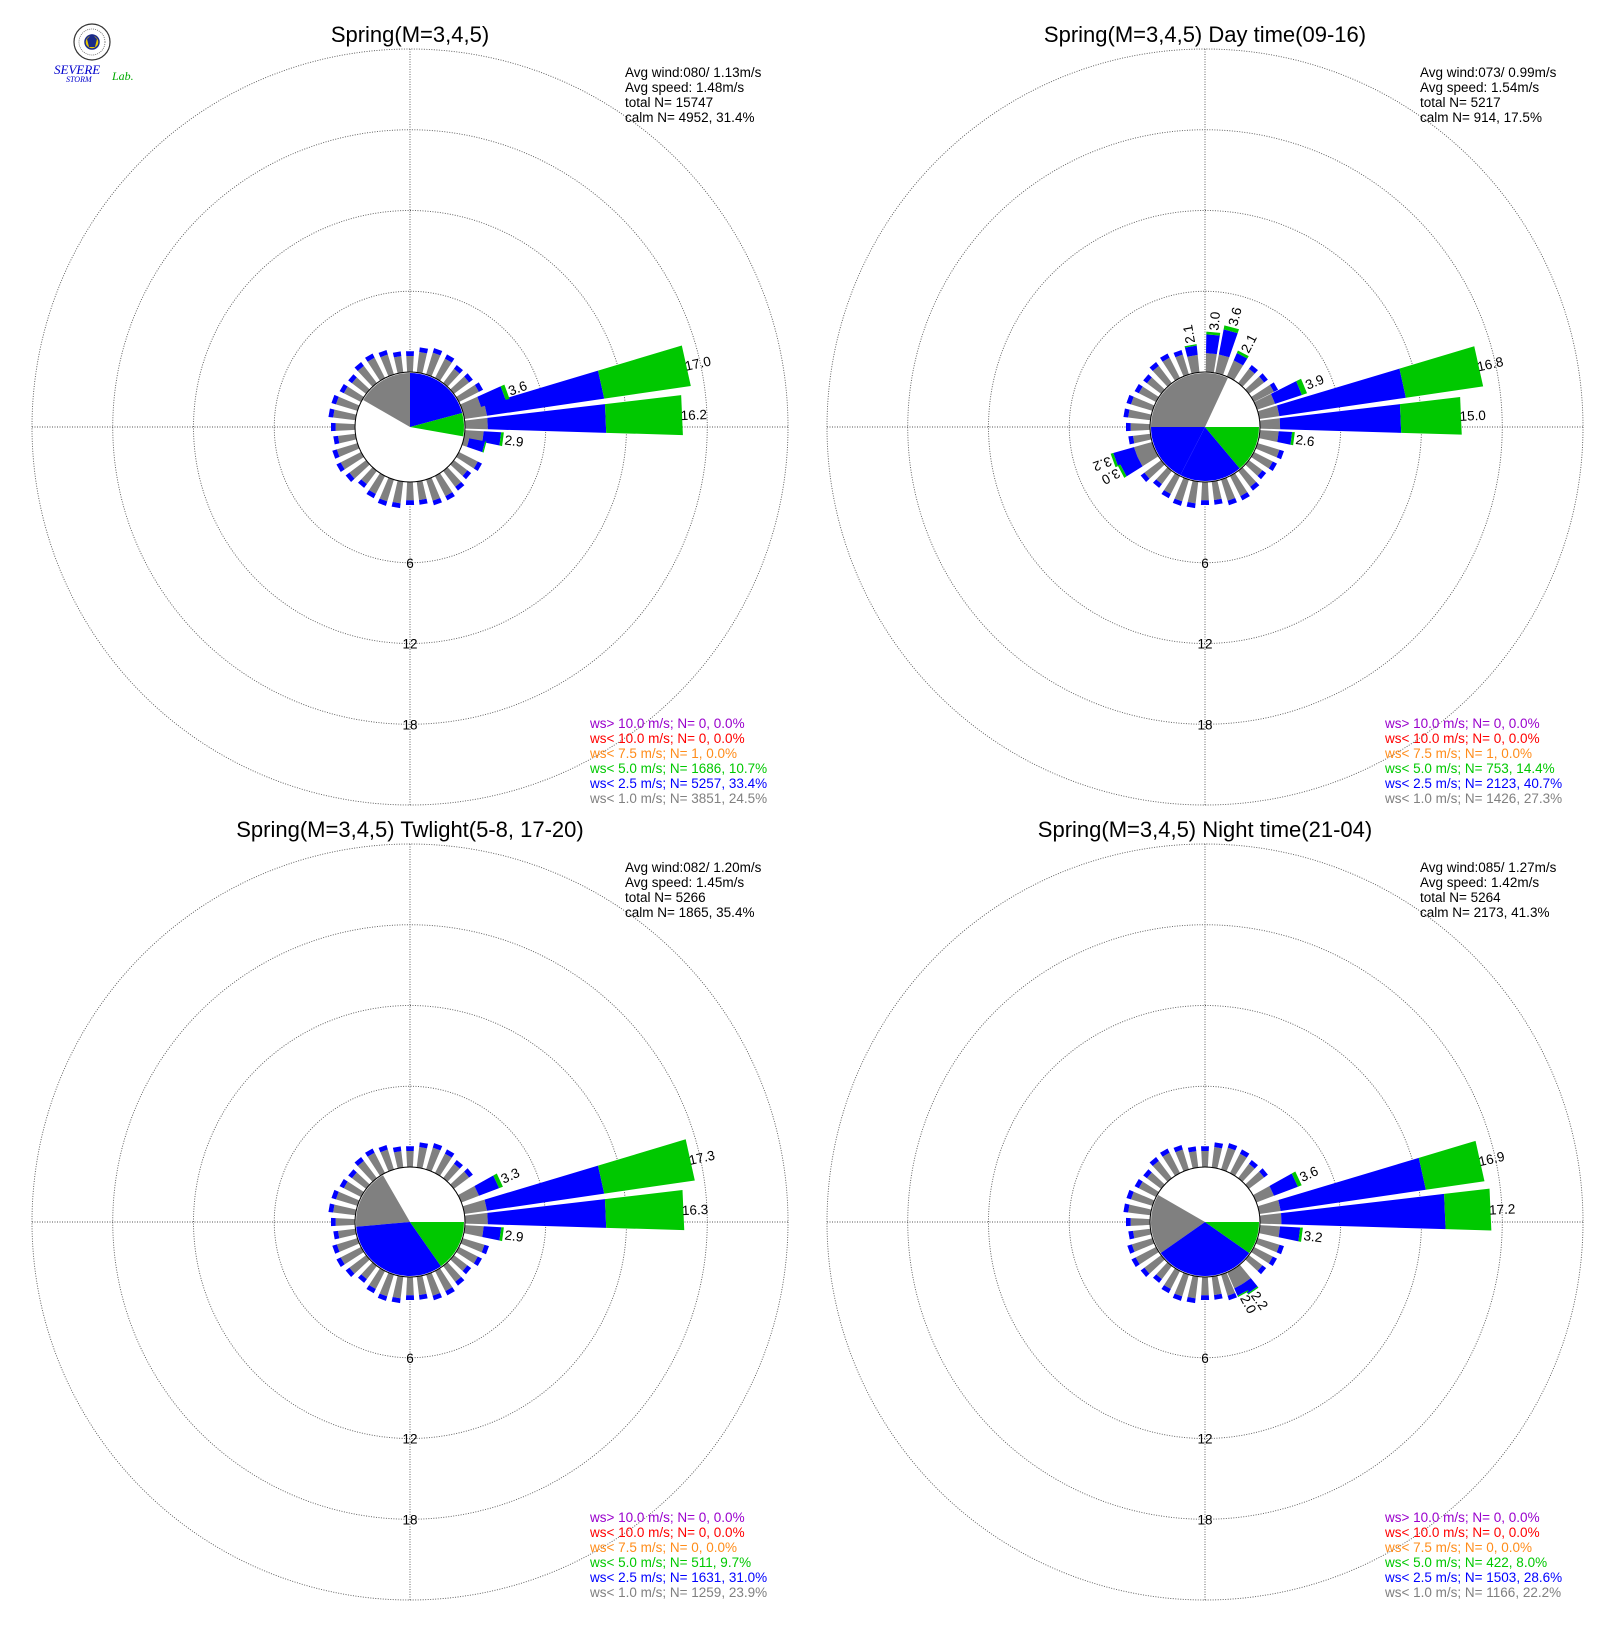 The image size is (1620, 1640). Describe the element at coordinates (1214, 321) in the screenshot. I see `bar-value-label: 3.0` at that location.